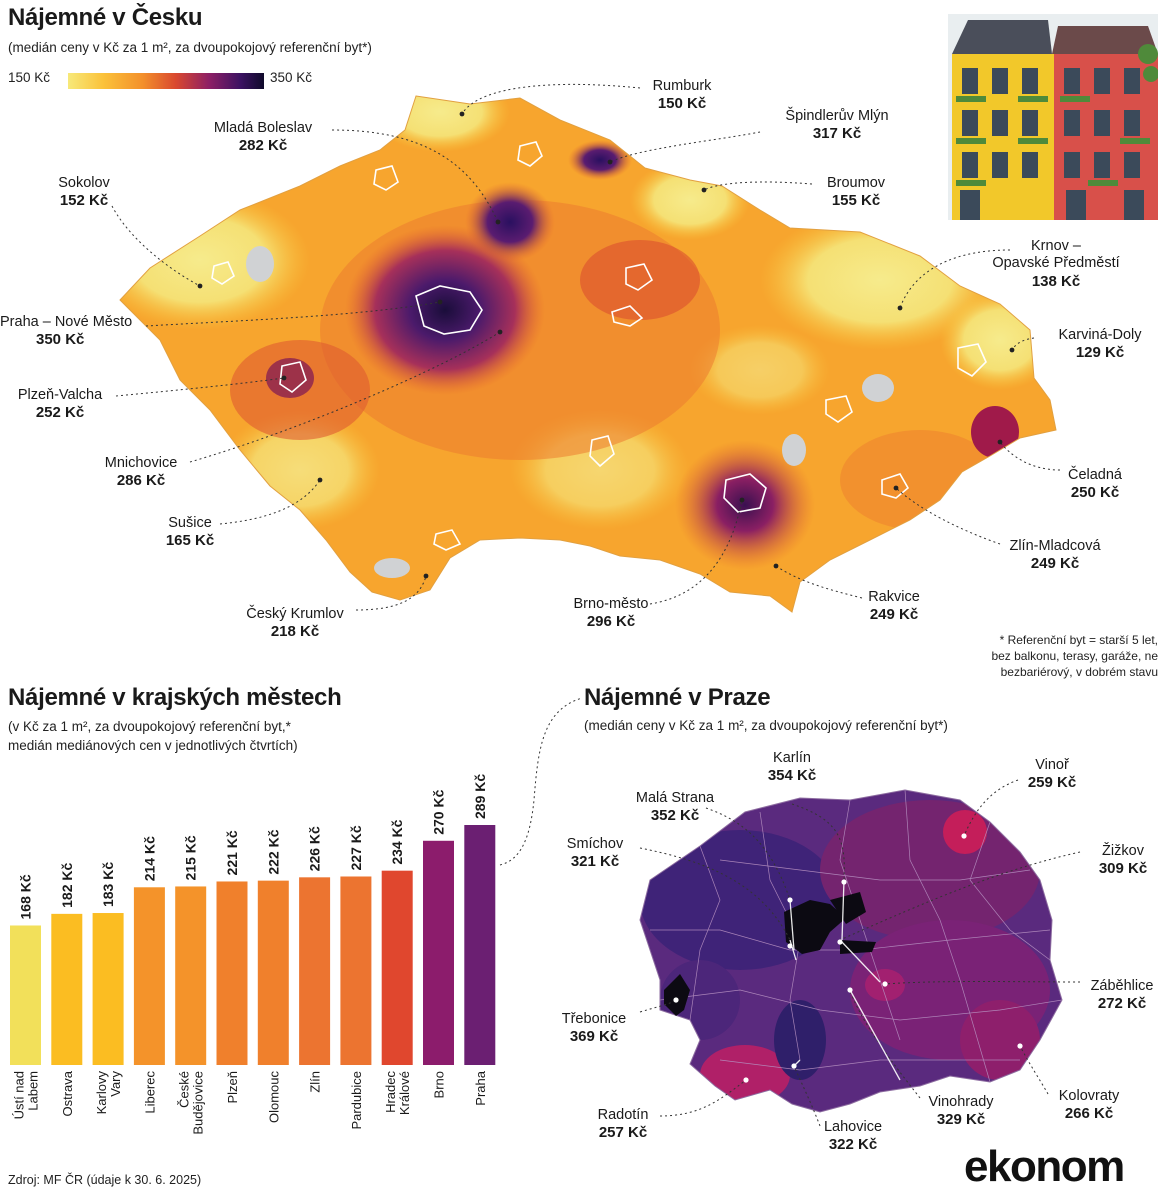 The height and width of the screenshot is (1200, 1165). What do you see at coordinates (19, 1095) in the screenshot?
I see `bar-category-label: Ústí nad` at bounding box center [19, 1095].